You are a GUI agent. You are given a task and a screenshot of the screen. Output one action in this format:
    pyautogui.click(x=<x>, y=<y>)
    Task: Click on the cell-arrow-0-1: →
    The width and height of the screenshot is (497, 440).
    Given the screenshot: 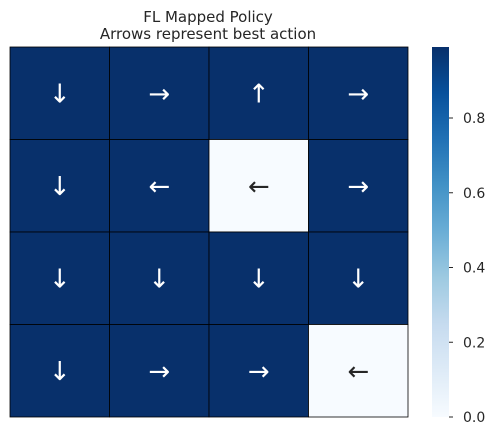 What is the action you would take?
    pyautogui.click(x=159, y=94)
    